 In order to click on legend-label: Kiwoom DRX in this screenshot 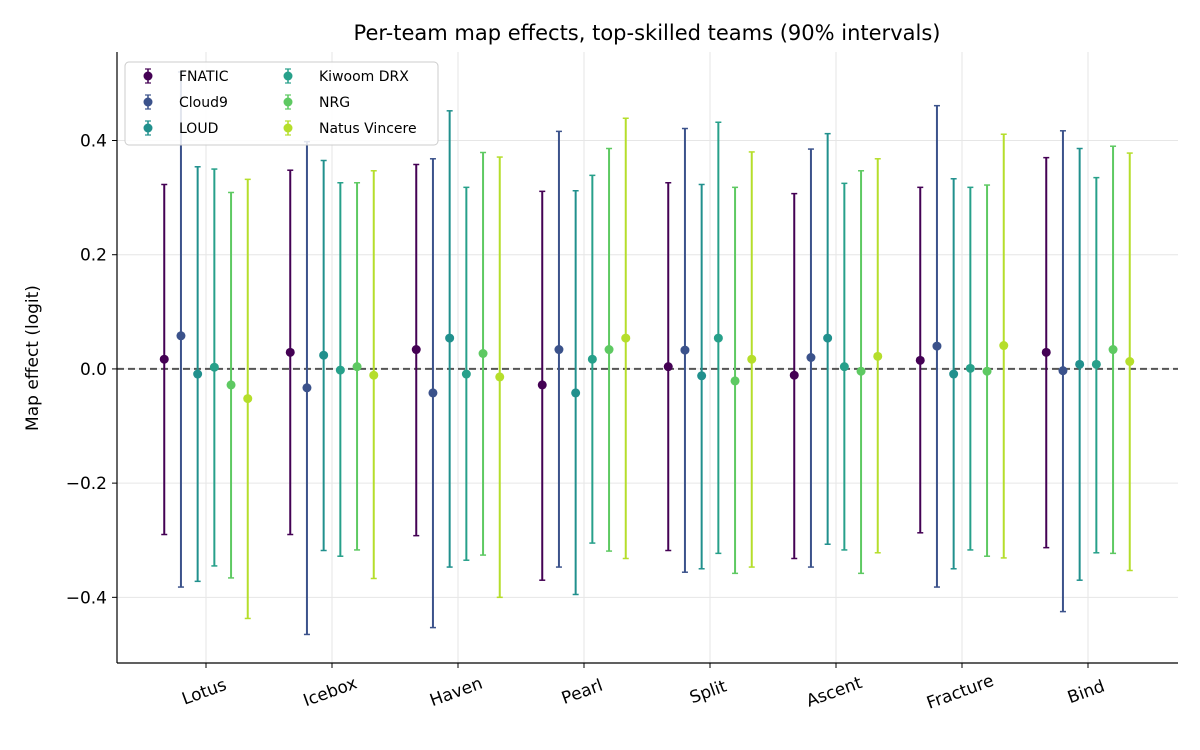, I will do `click(364, 77)`.